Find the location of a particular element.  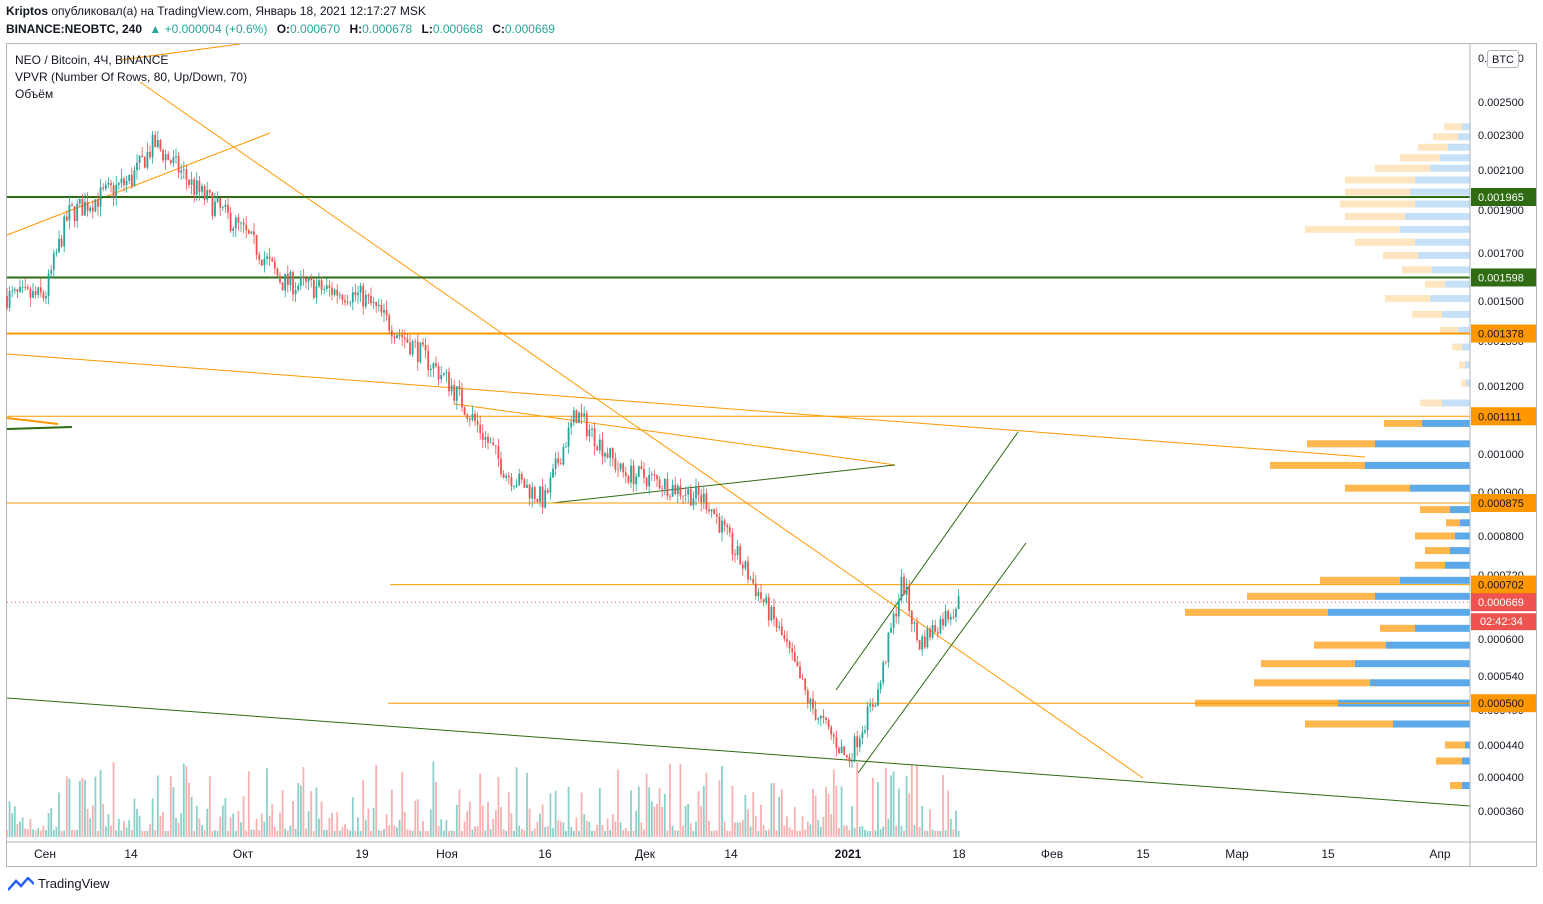

tradingview-footer: TradingView is located at coordinates (59, 883).